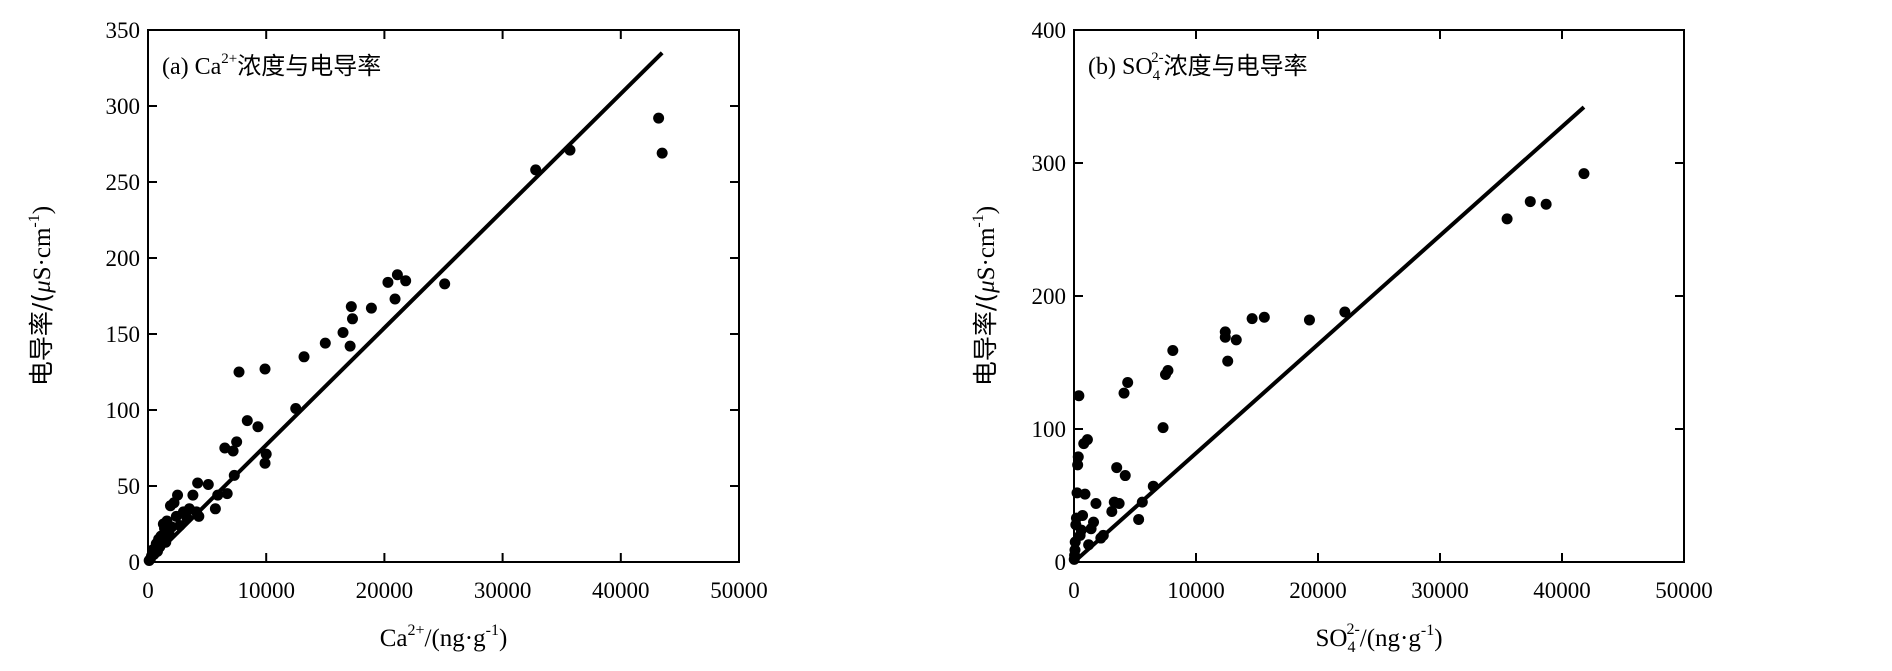 This screenshot has height=671, width=1892. I want to click on y-tick-label: 400, so click(1049, 30).